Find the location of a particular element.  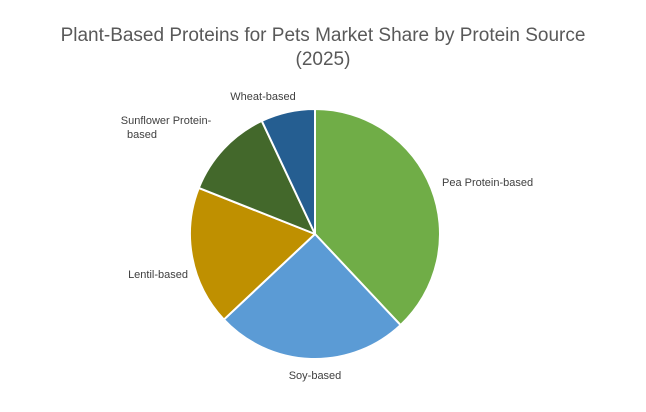

pie-slice-soy-based is located at coordinates (312, 296).